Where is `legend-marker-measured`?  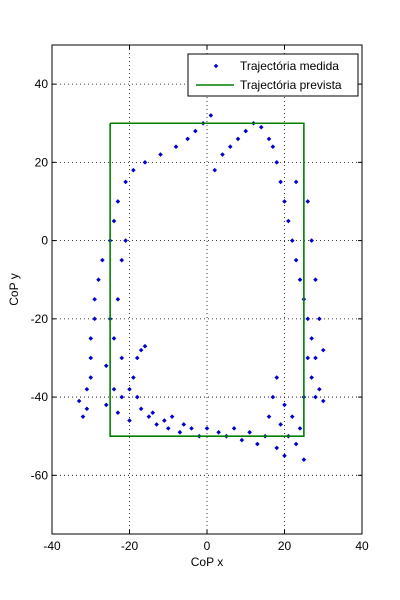
legend-marker-measured is located at coordinates (216, 66).